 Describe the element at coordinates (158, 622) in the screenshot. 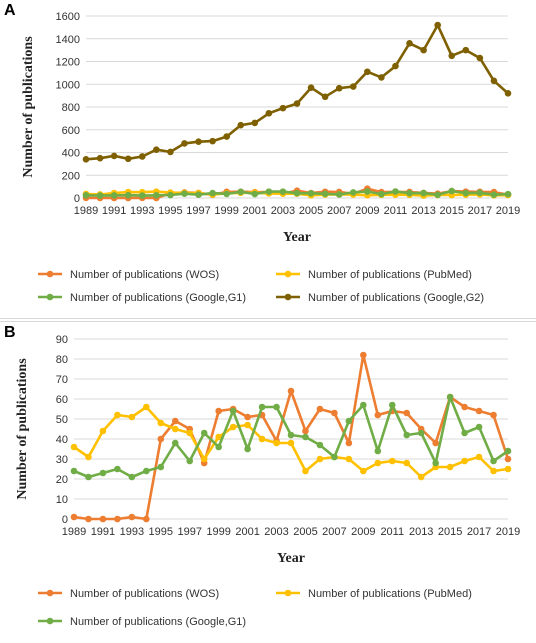

I see `legend-label: Number of publications (Google,G1)` at that location.